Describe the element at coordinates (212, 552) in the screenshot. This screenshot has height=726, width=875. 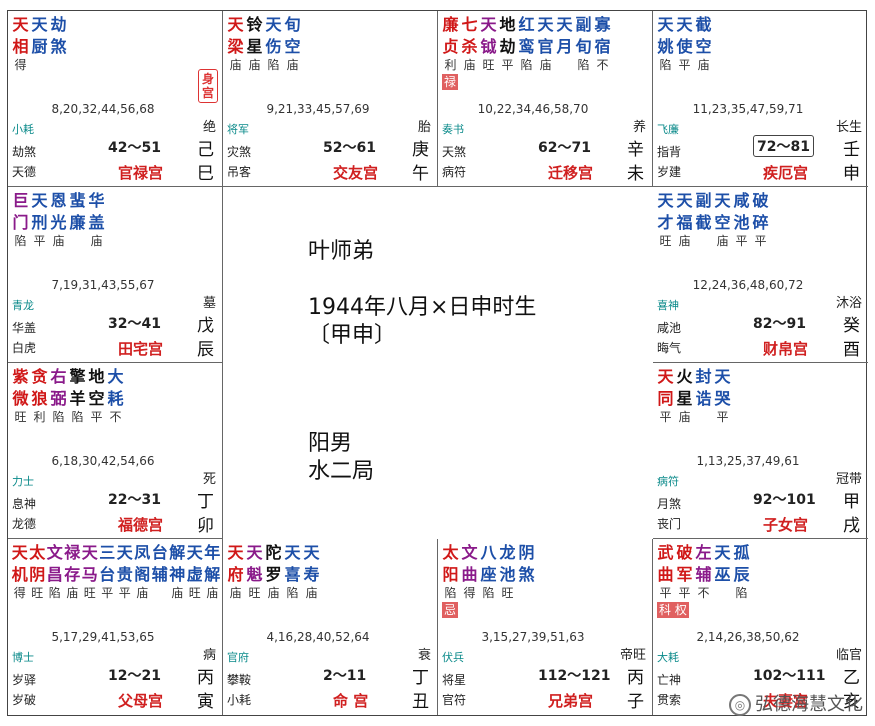
I see `star-char-top: 年` at that location.